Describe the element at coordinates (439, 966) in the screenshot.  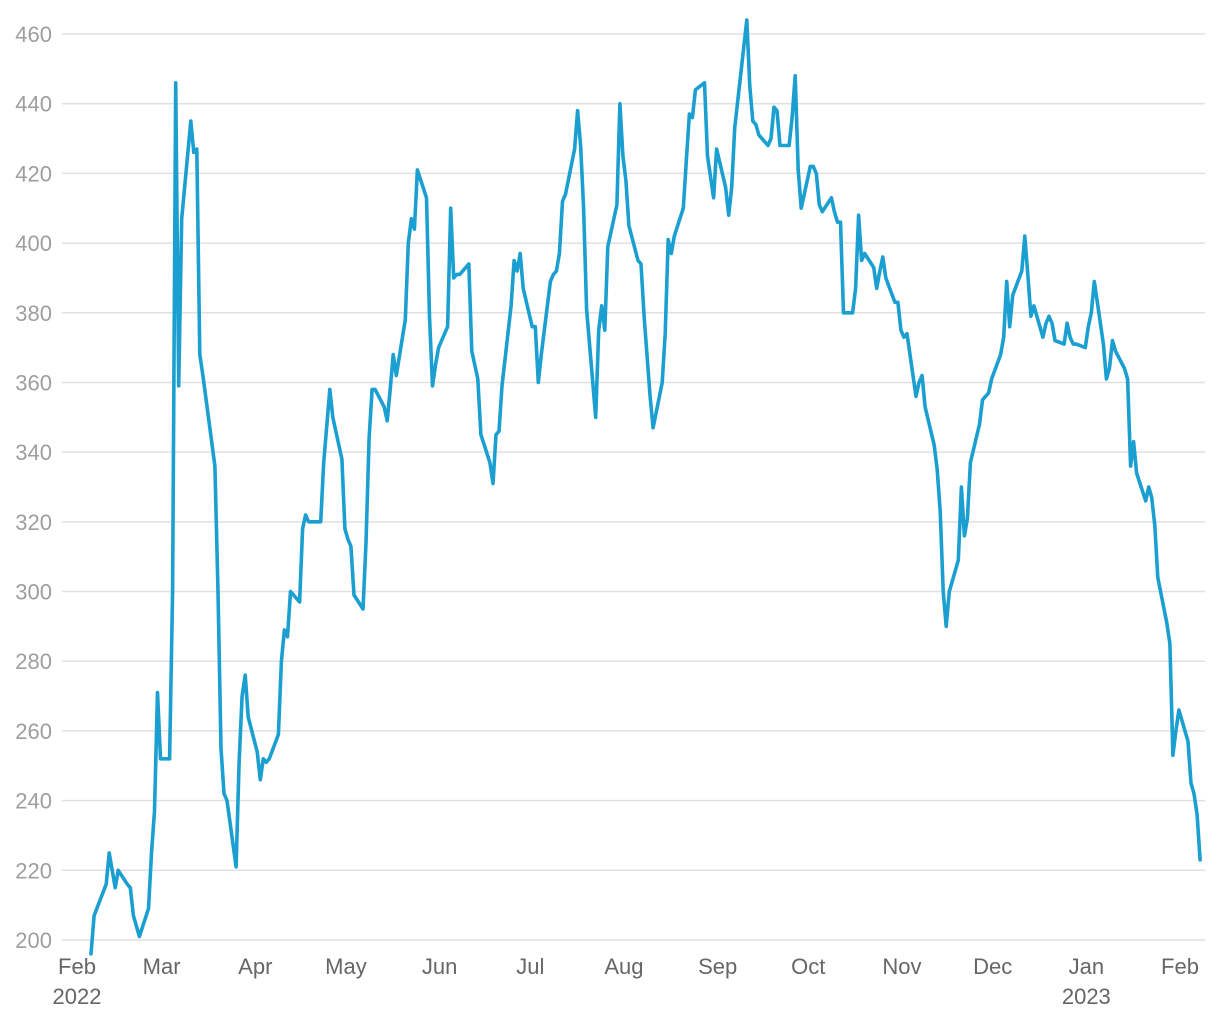
I see `x-tick-label: Jun` at that location.